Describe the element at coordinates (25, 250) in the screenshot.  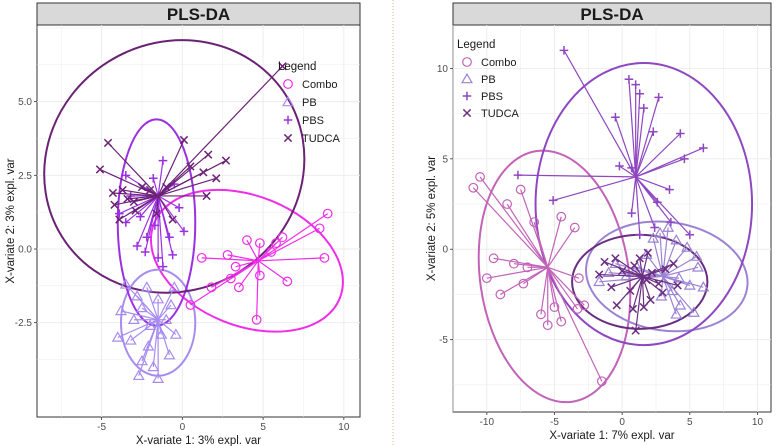
I see `y-tick-label: 0.0` at that location.